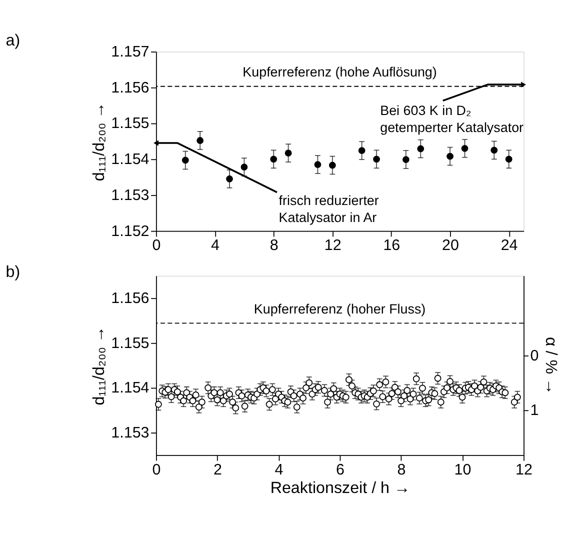 This screenshot has height=535, width=563. I want to click on text: a), so click(13, 40).